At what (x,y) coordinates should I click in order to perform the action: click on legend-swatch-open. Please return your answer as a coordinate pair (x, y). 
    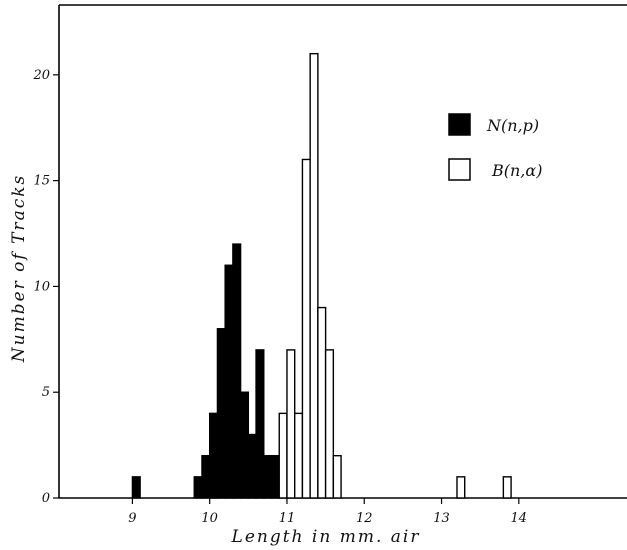
    Looking at the image, I should click on (459, 169).